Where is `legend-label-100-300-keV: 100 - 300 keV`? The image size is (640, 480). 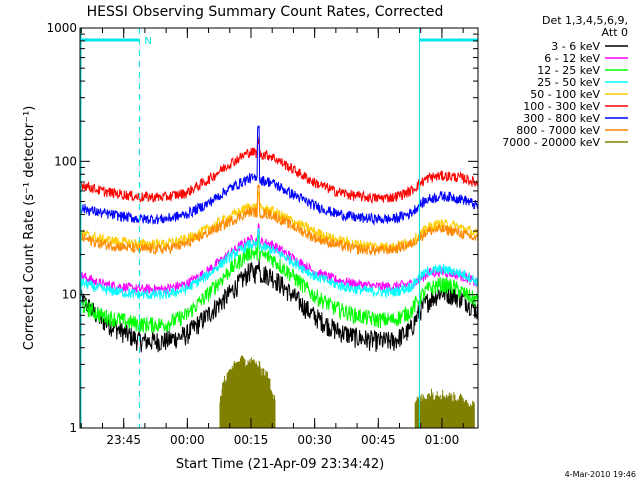 legend-label-100-300-keV: 100 - 300 keV is located at coordinates (561, 106).